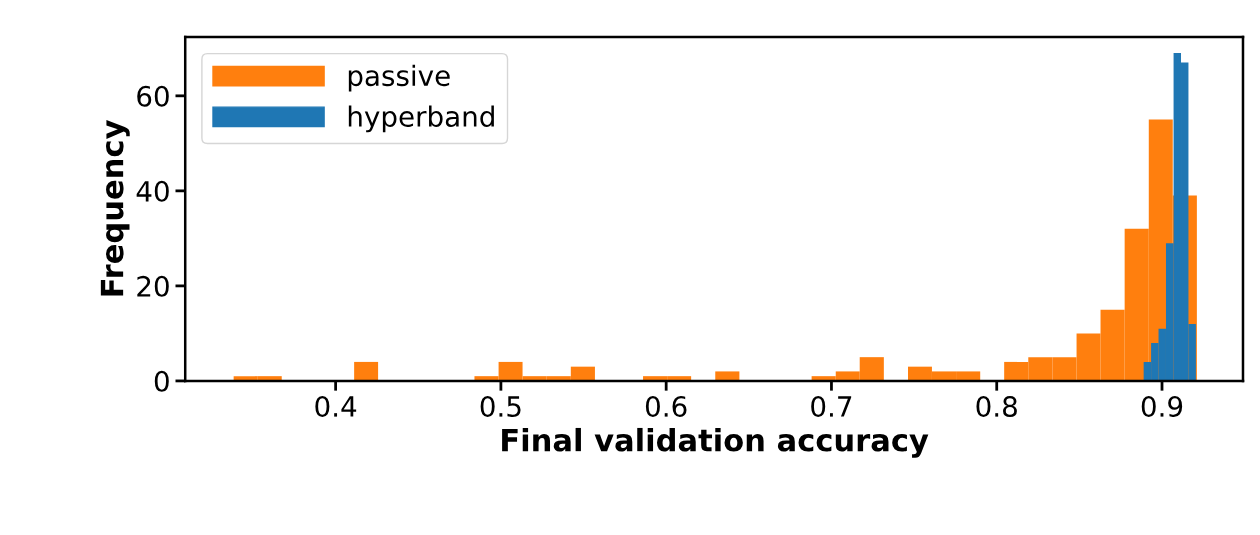 The image size is (1260, 535). Describe the element at coordinates (399, 78) in the screenshot. I see `legend-label: passive` at that location.